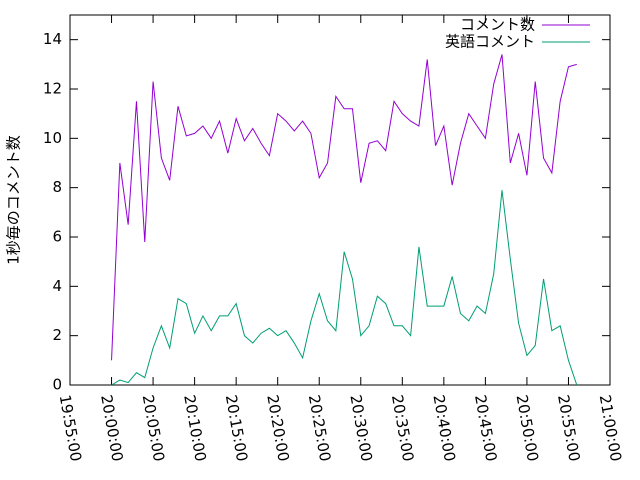  I want to click on x-tick-label: 20:20:00, so click(277, 427).